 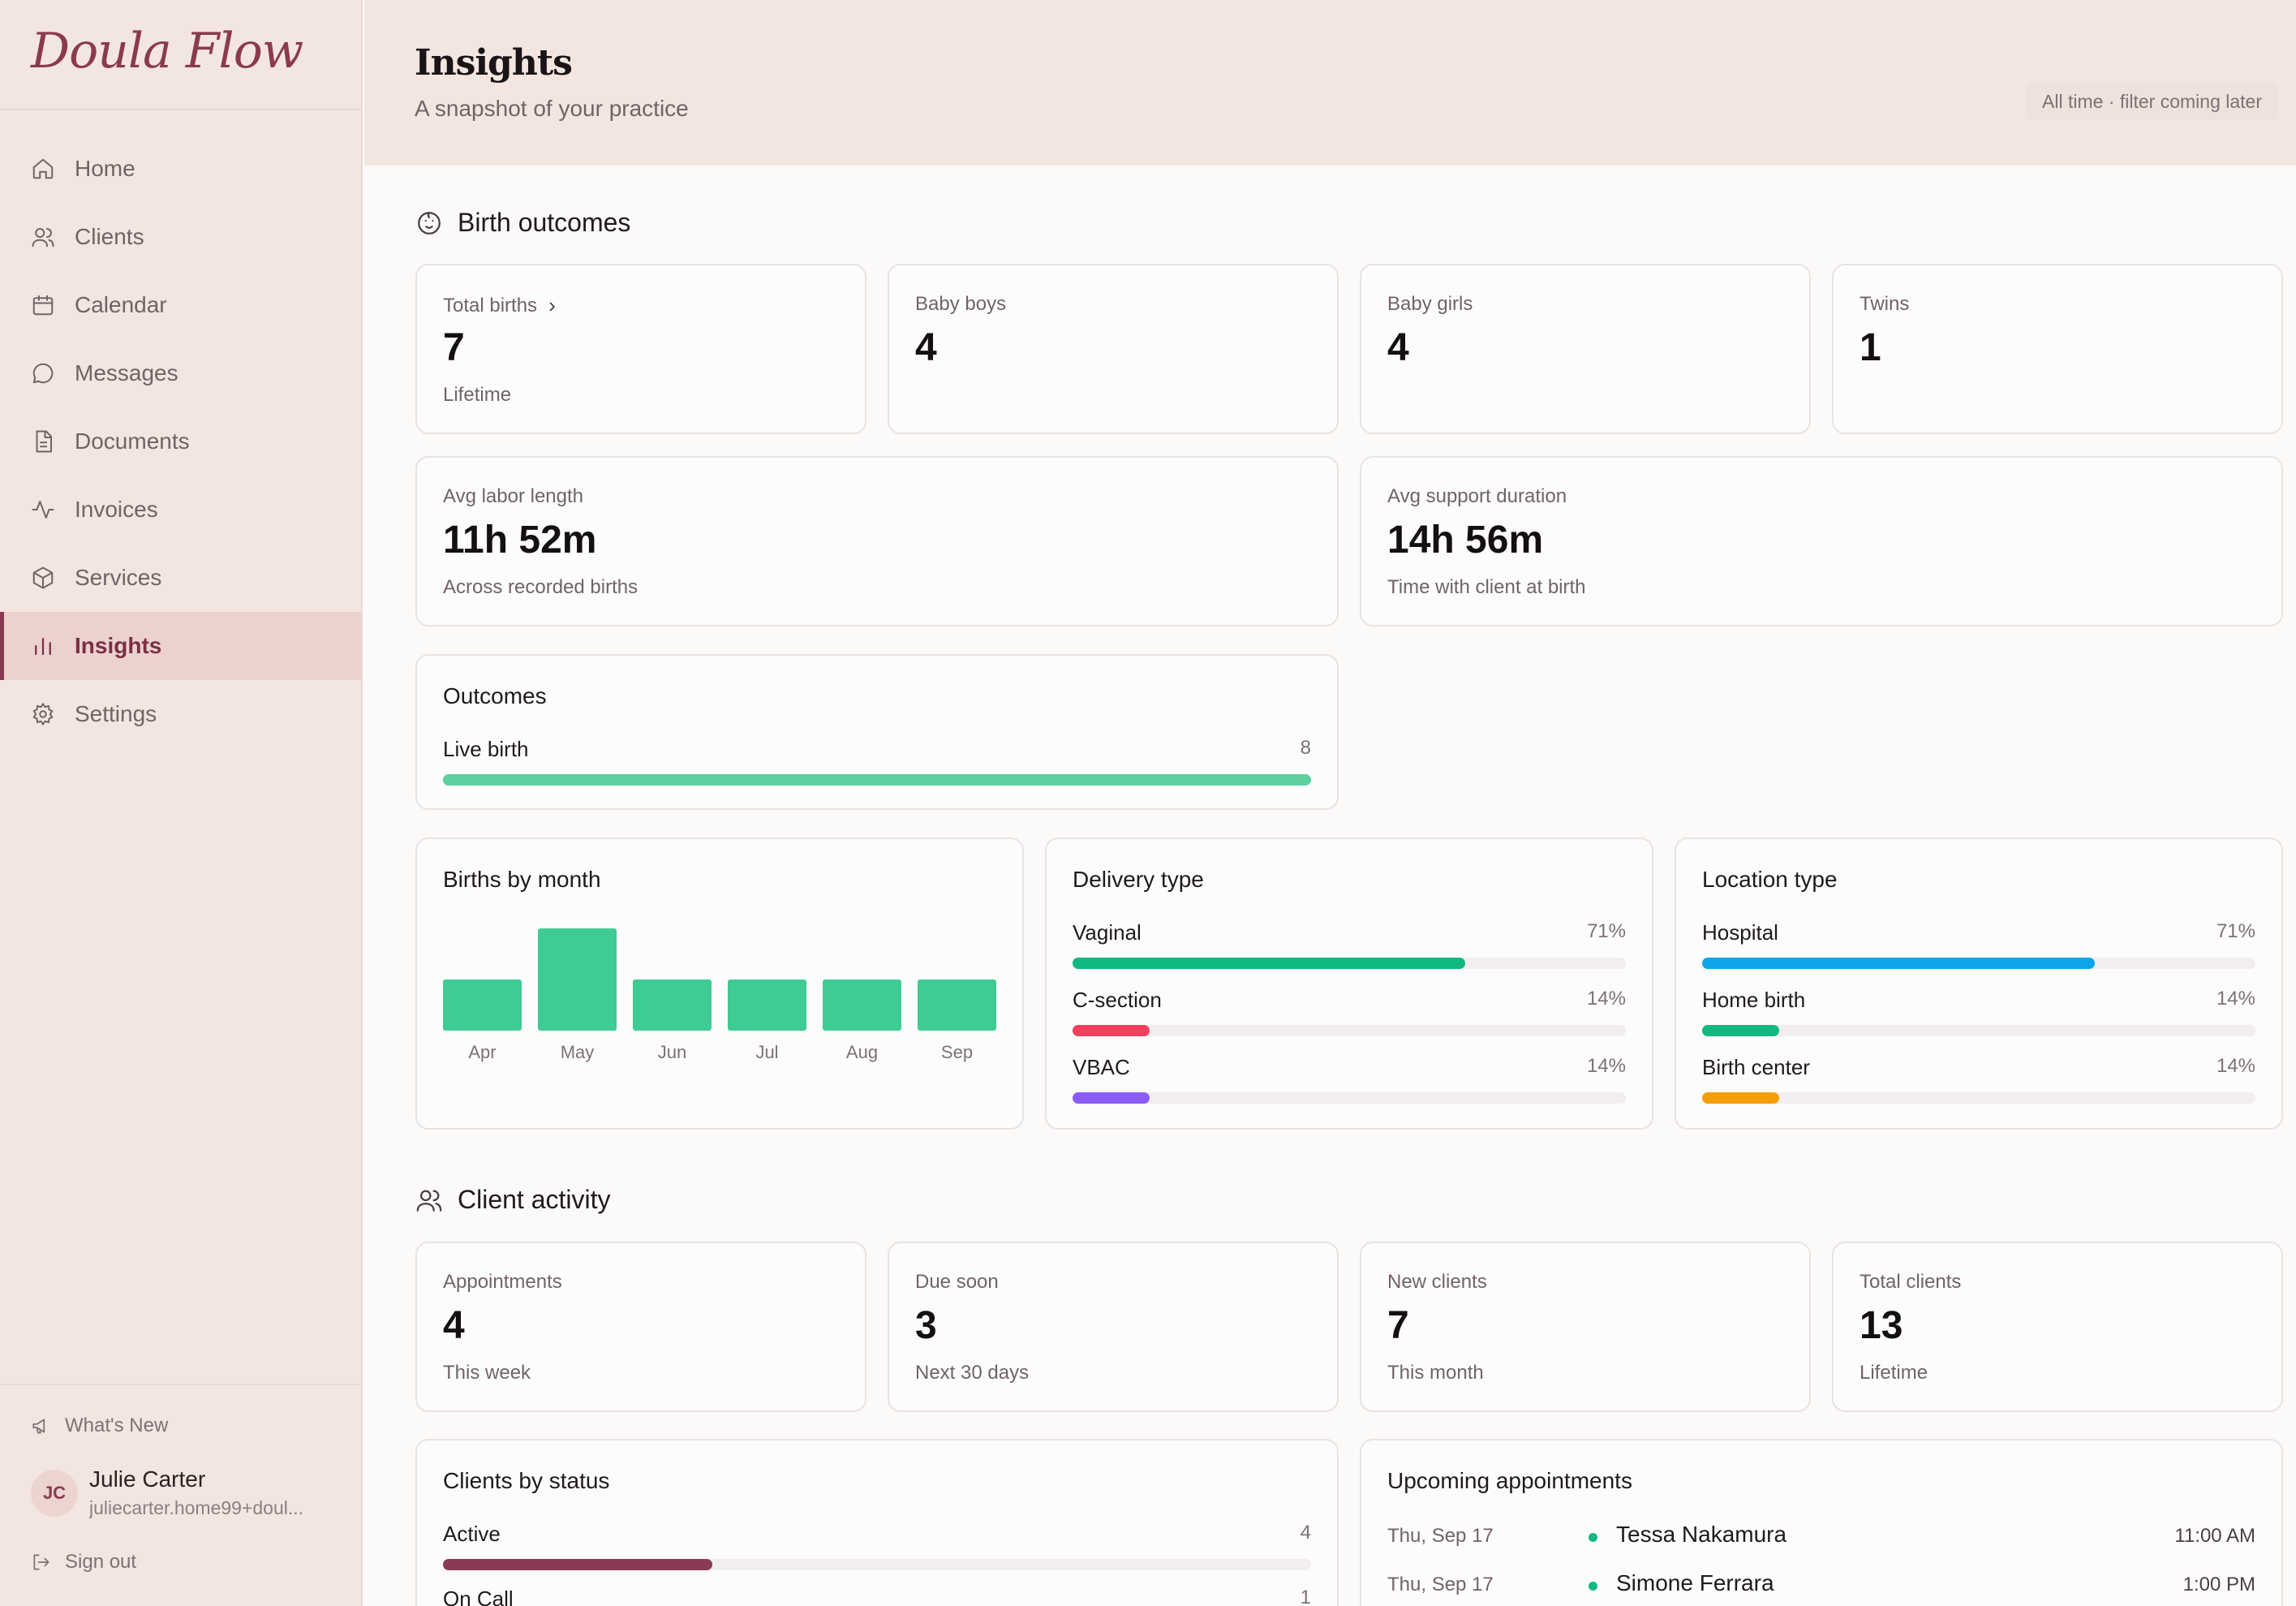 What do you see at coordinates (180, 373) in the screenshot?
I see `sidebar-item-messages: Messages` at bounding box center [180, 373].